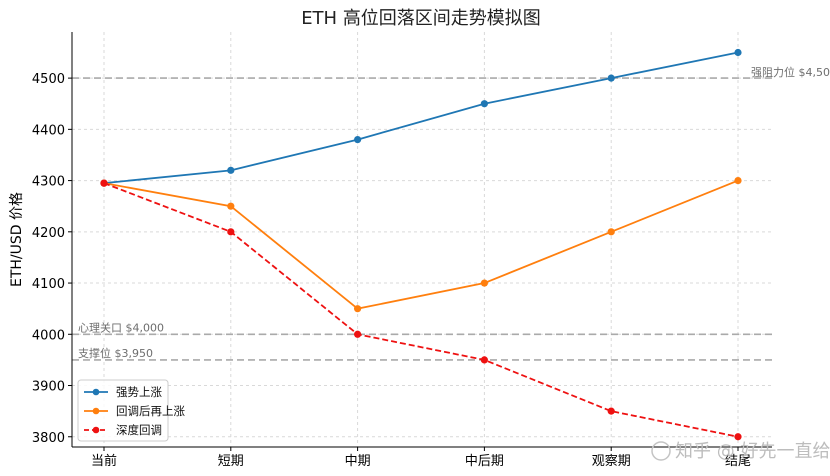 The height and width of the screenshot is (476, 830). Describe the element at coordinates (48, 130) in the screenshot. I see `y-tick-label: 4400` at that location.